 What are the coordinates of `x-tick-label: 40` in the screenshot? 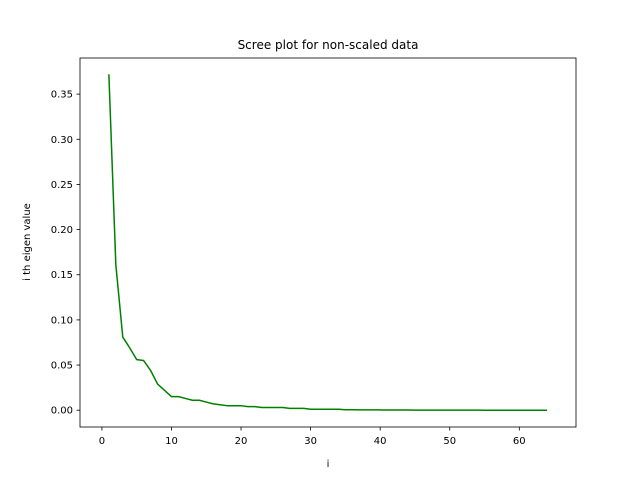 It's located at (380, 441).